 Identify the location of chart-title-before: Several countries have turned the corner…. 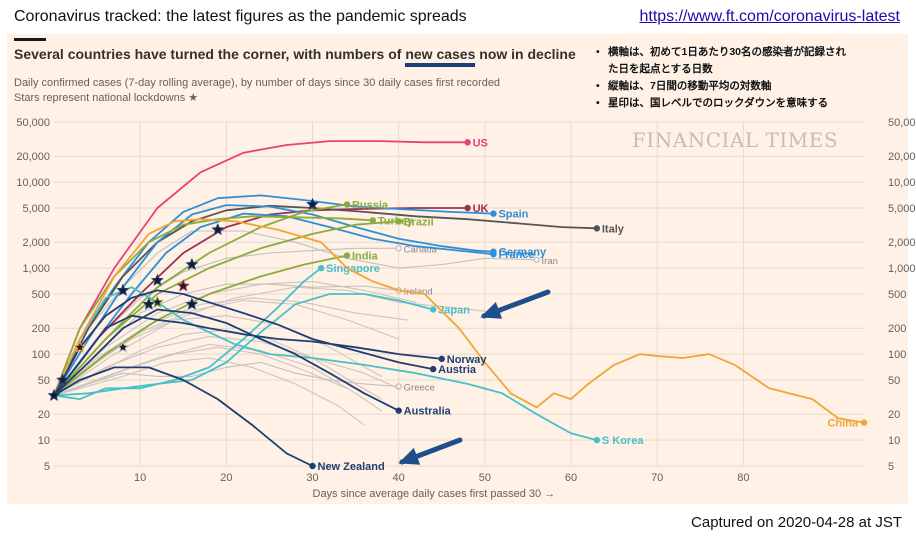
(210, 54).